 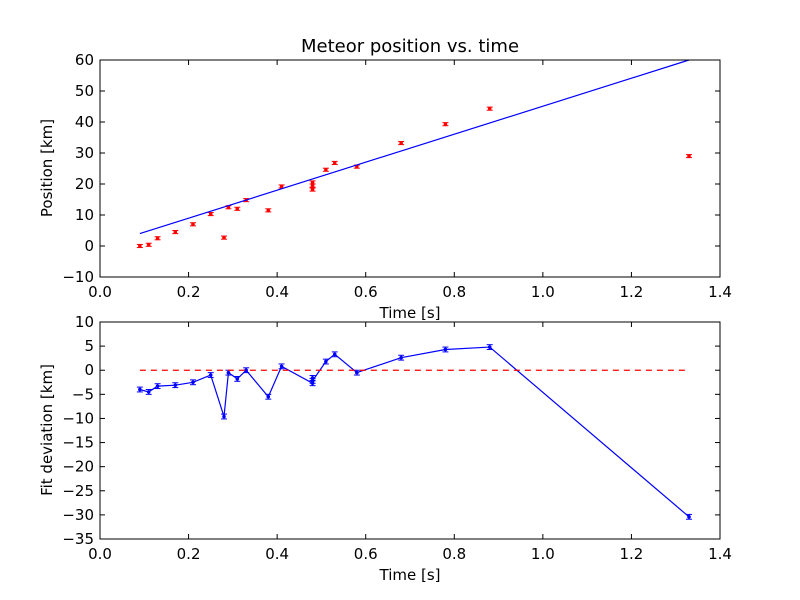 I want to click on y-tick-label: −30, so click(x=78, y=515).